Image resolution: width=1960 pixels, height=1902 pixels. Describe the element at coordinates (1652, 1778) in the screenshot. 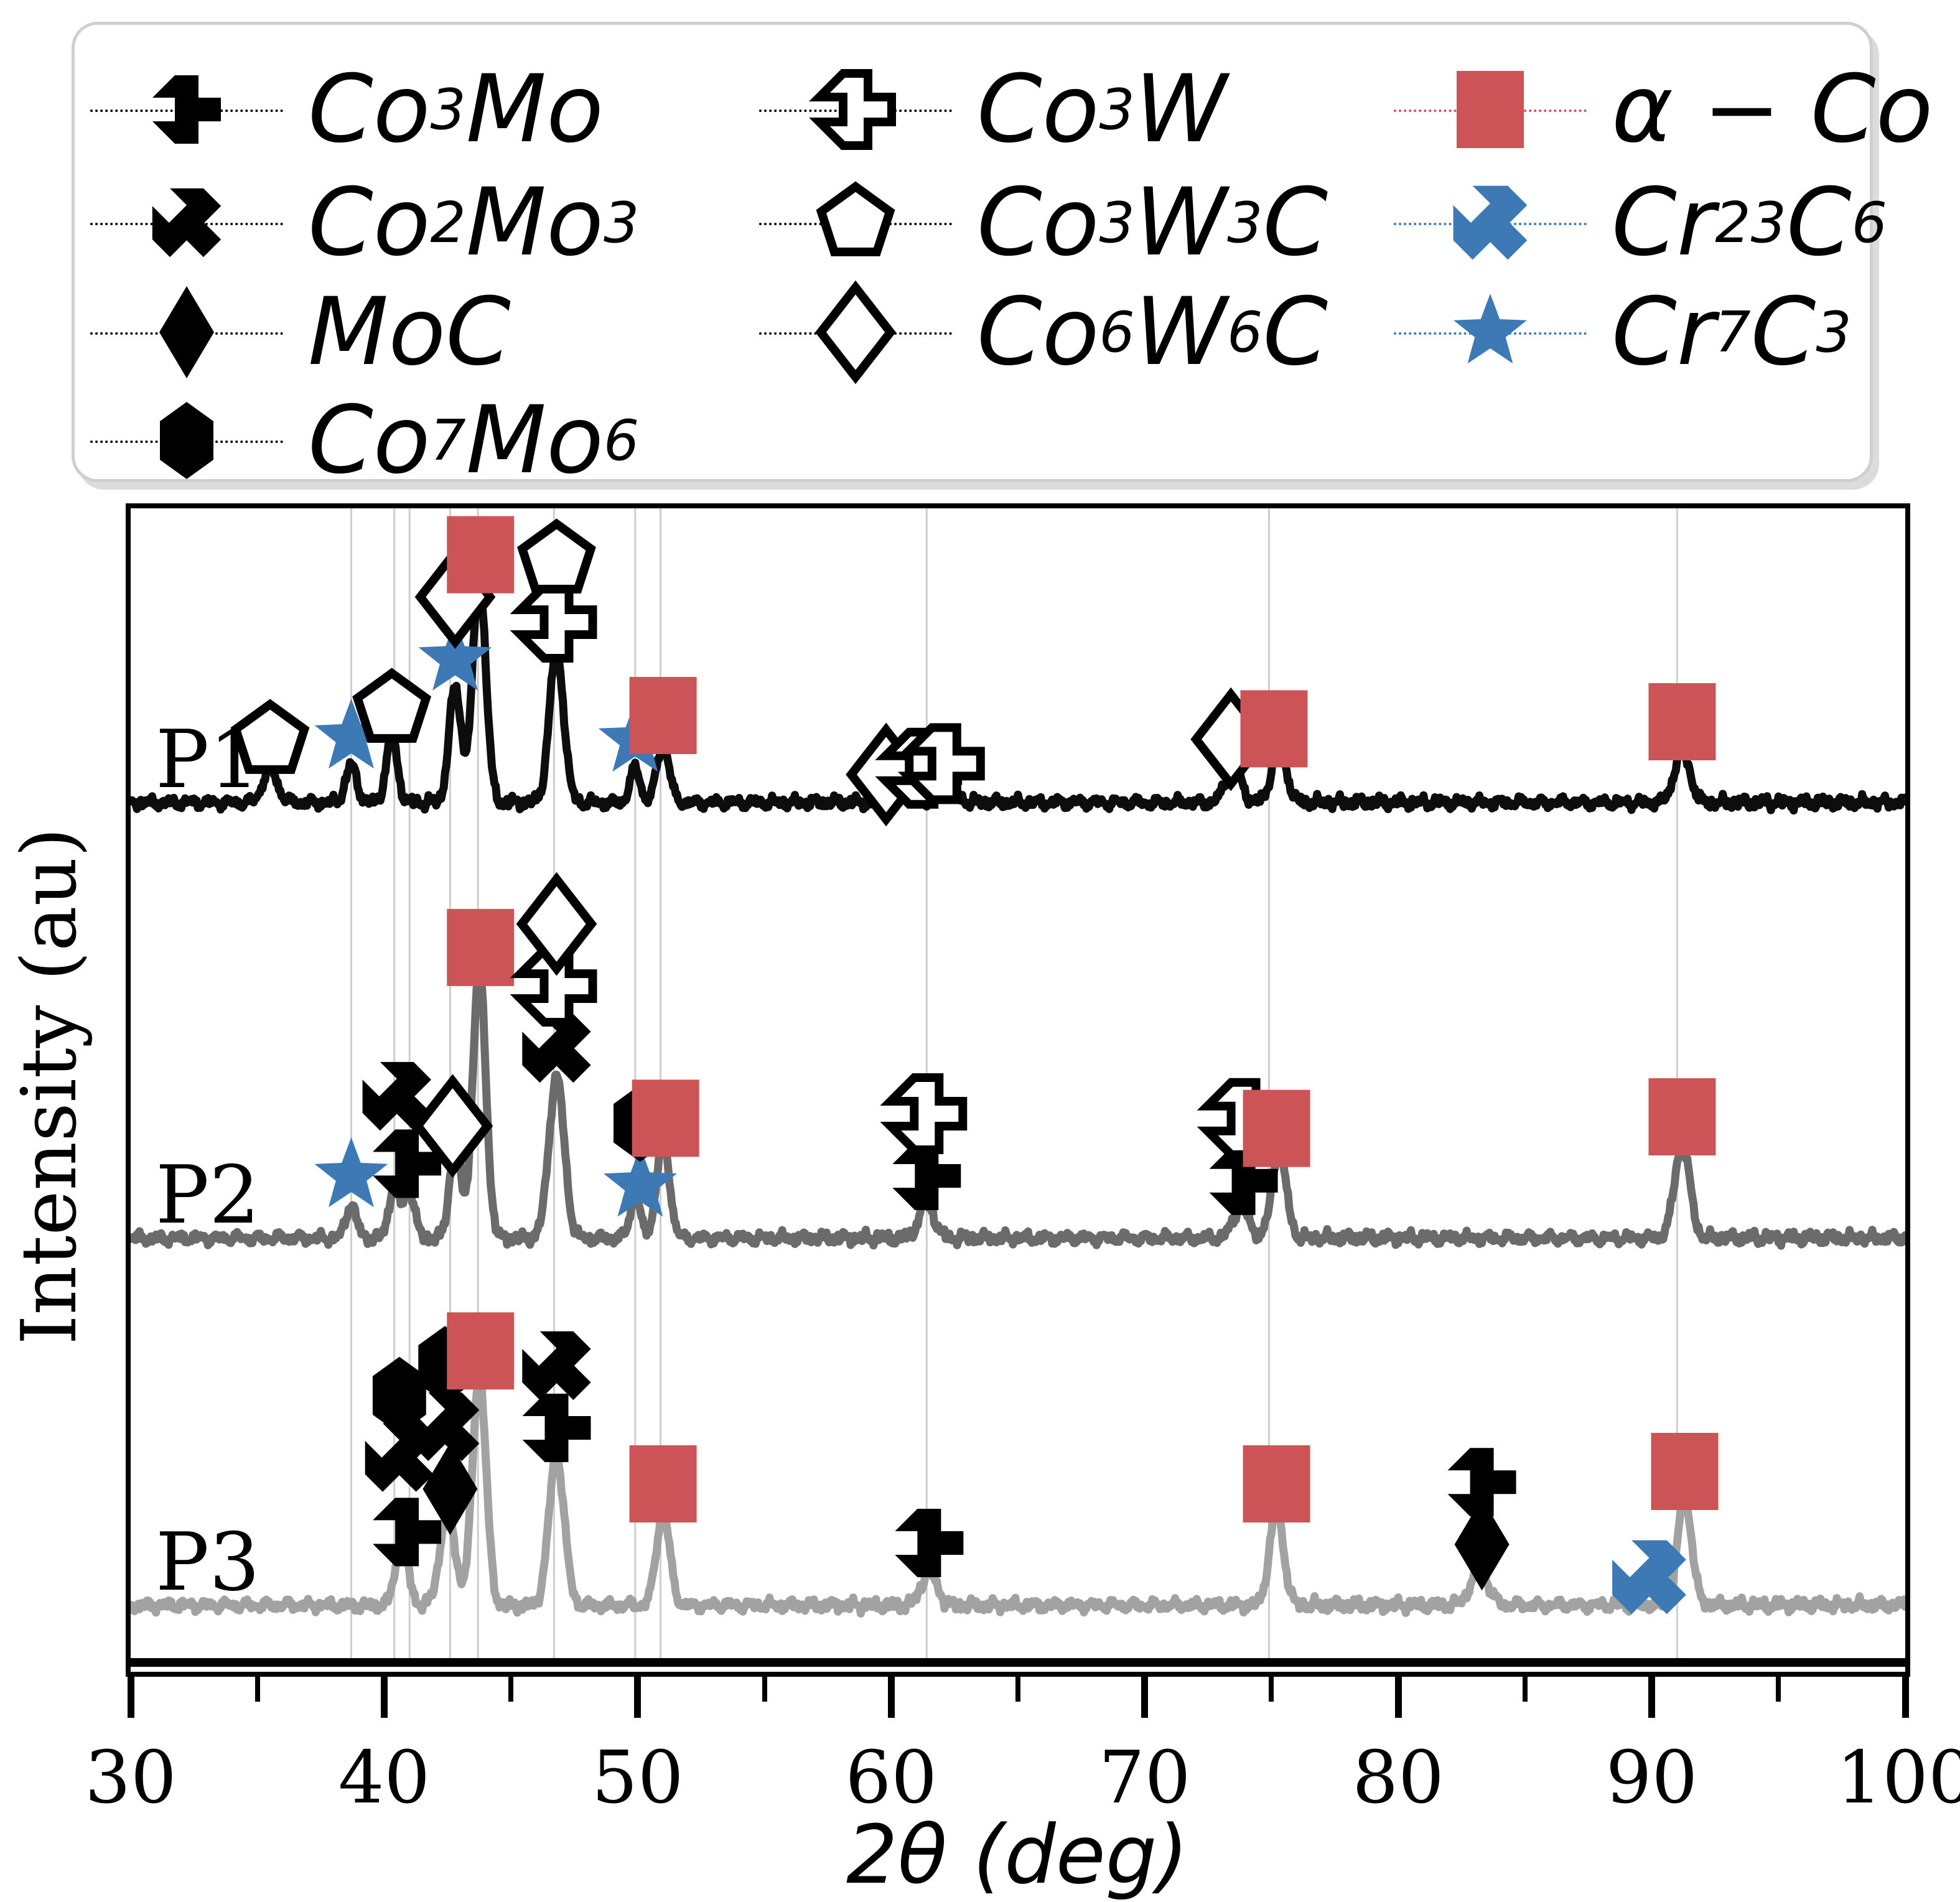

I see `x-tick-label: 90` at that location.